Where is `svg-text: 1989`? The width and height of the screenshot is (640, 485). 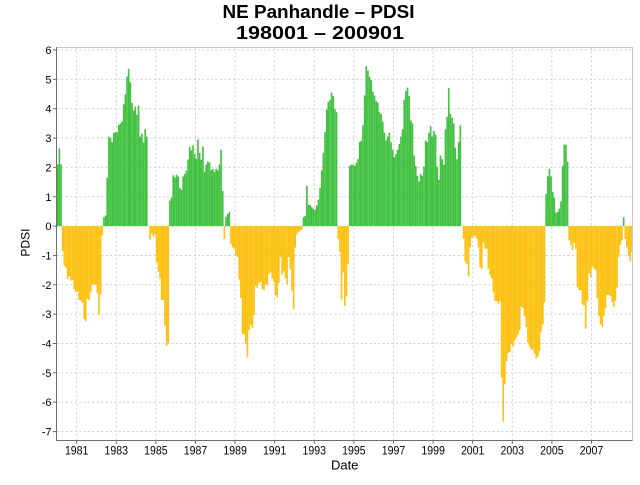
svg-text: 1989 is located at coordinates (235, 451).